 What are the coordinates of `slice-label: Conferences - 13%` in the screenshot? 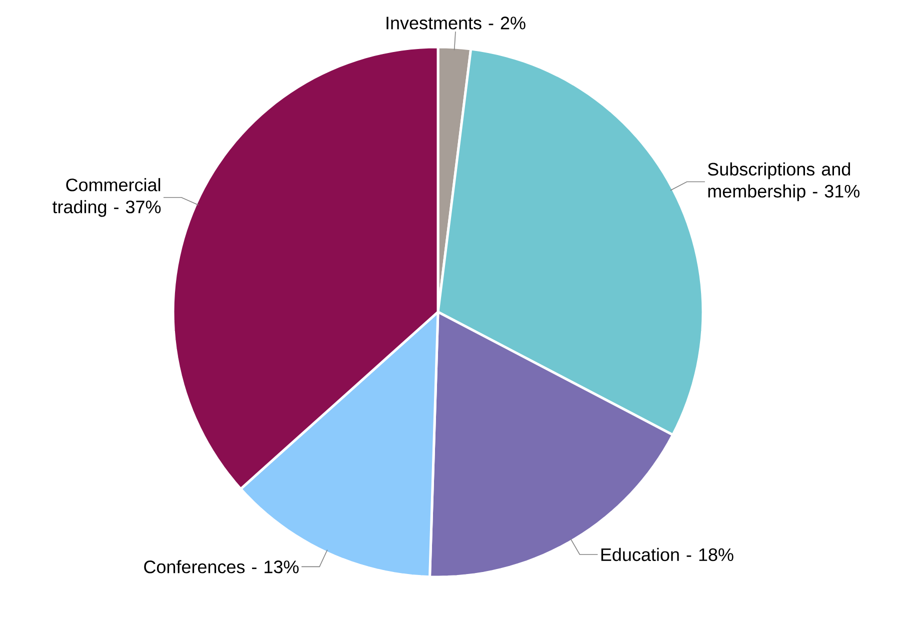 It's located at (221, 567).